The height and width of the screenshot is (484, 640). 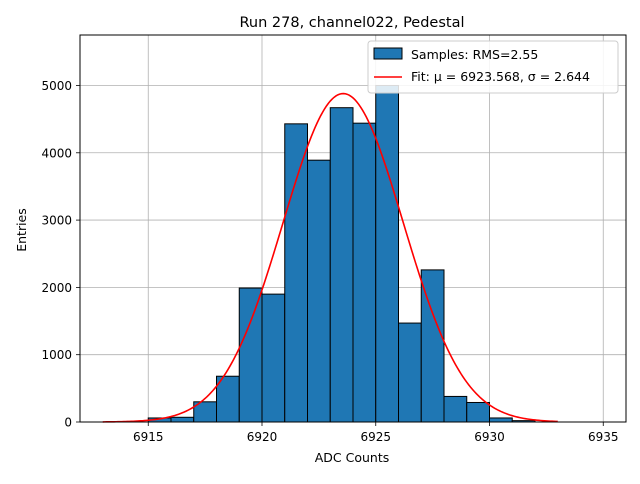 I want to click on y-tick-label: 0, so click(x=68, y=423).